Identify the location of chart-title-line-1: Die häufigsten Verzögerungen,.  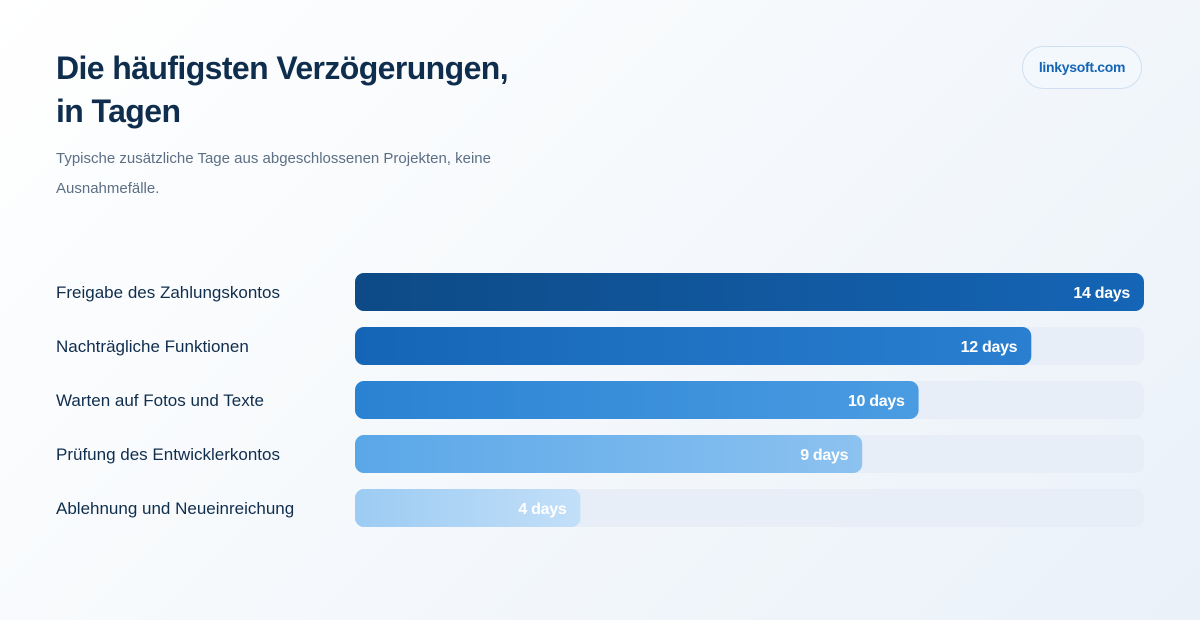
(282, 68).